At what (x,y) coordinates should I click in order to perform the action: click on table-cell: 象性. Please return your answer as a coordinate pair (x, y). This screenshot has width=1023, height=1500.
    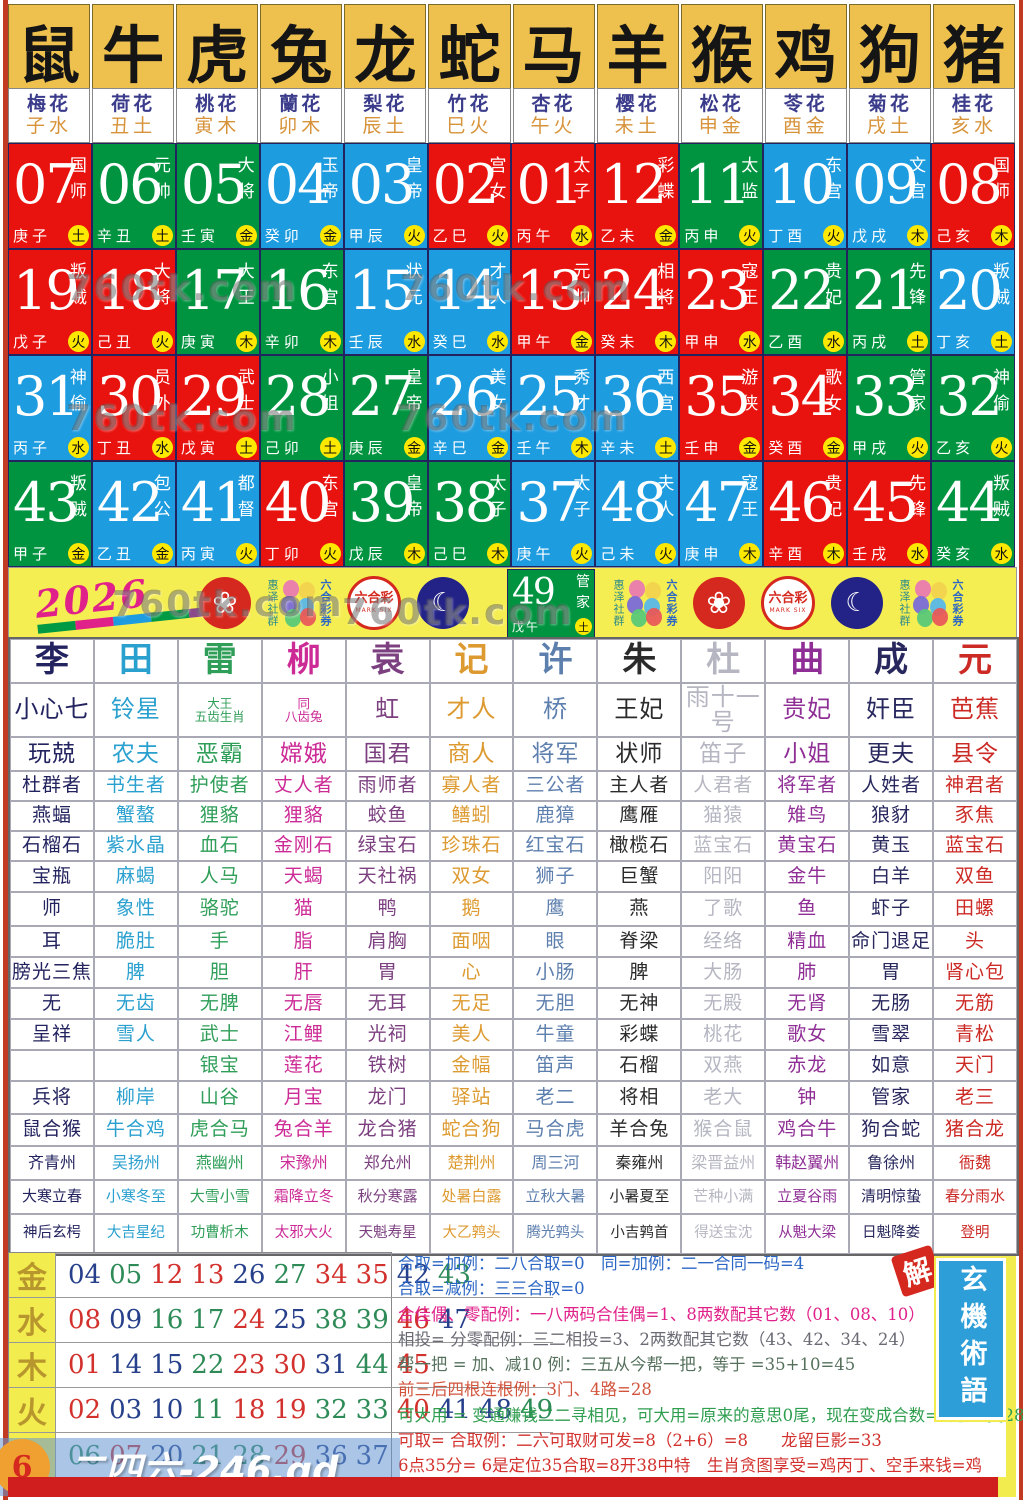
    Looking at the image, I should click on (135, 909).